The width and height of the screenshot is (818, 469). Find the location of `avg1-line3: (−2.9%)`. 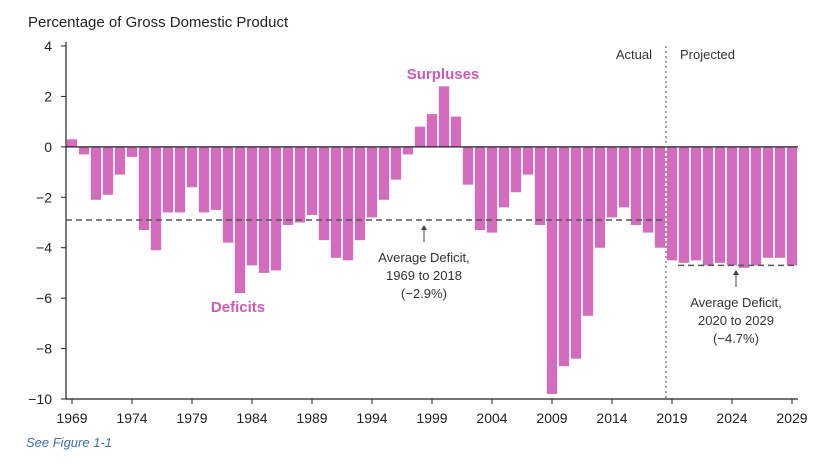

avg1-line3: (−2.9%) is located at coordinates (424, 293).